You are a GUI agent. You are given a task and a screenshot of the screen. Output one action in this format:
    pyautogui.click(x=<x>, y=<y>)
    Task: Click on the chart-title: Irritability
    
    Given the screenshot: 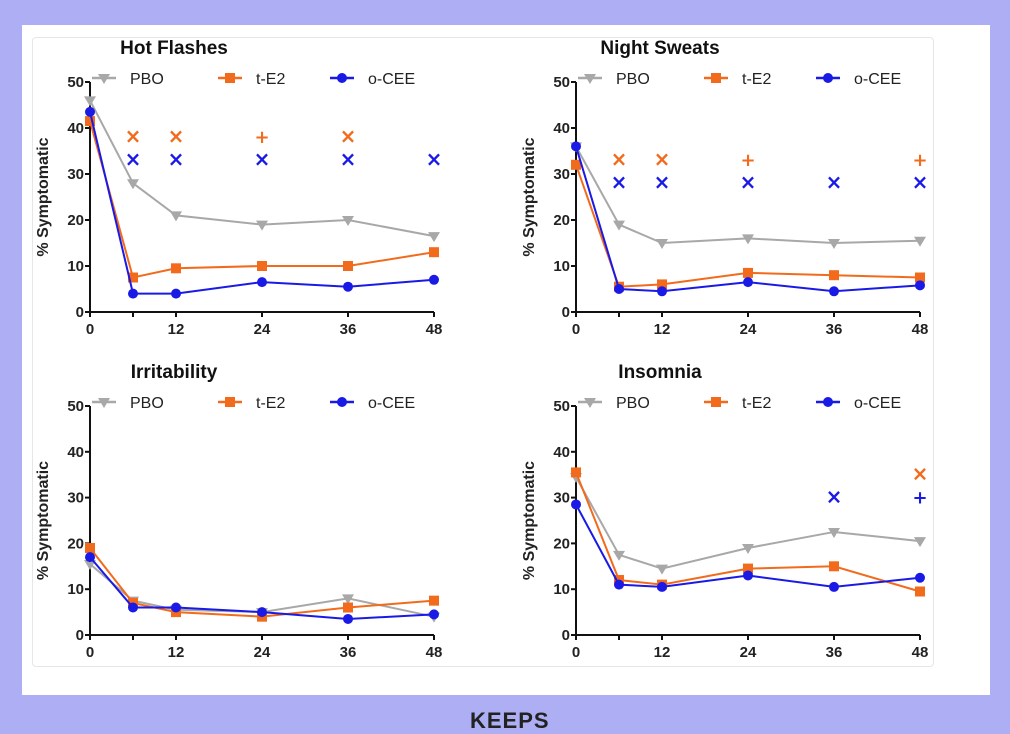 What is the action you would take?
    pyautogui.click(x=174, y=372)
    